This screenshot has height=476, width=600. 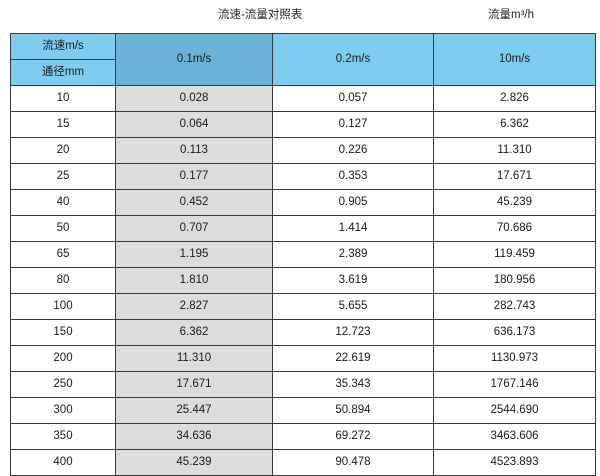 What do you see at coordinates (353, 358) in the screenshot?
I see `cell-flow-02: 22.619` at bounding box center [353, 358].